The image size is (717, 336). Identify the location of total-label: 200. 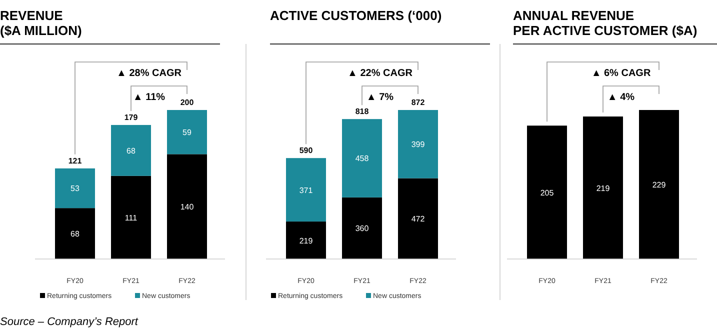
(187, 102).